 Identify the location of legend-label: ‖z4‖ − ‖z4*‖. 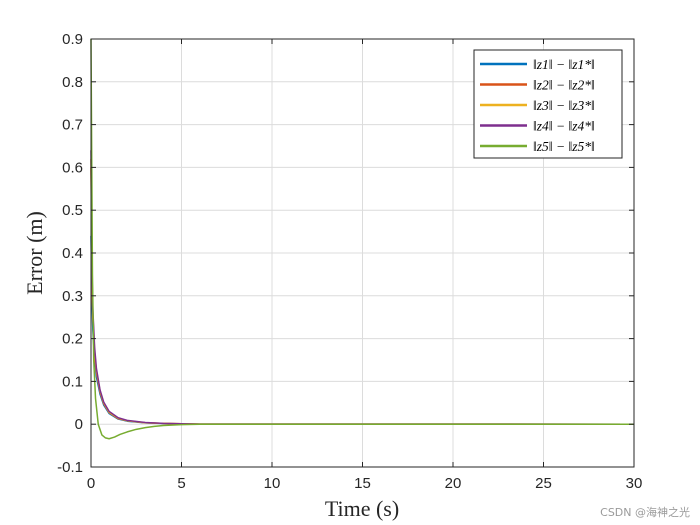
(564, 126).